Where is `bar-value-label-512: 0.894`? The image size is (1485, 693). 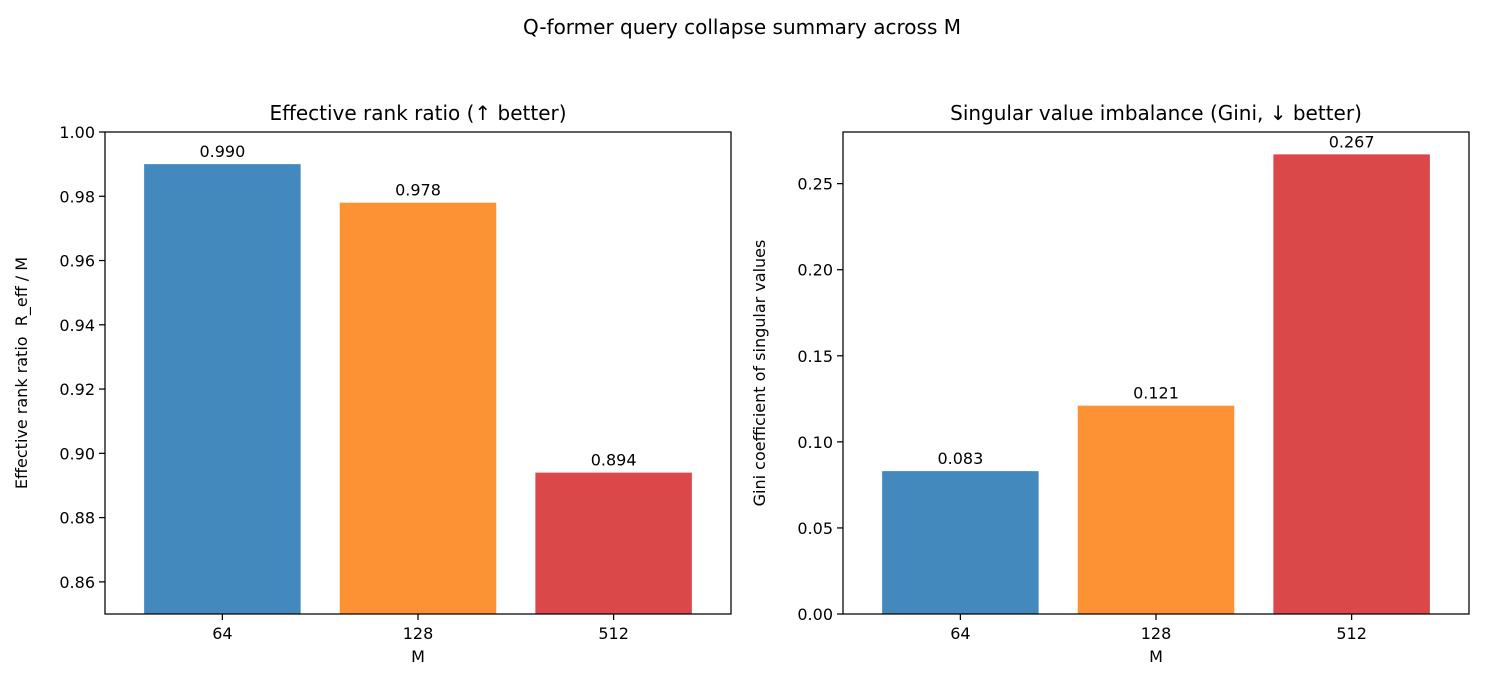 bar-value-label-512: 0.894 is located at coordinates (614, 460).